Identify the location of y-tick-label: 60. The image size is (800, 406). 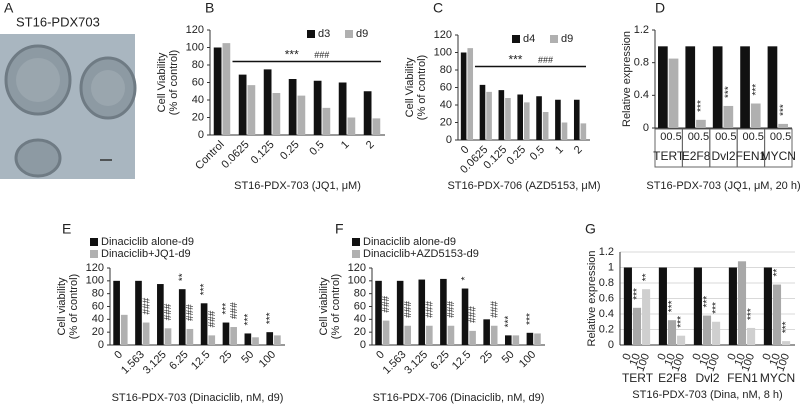
(360, 306).